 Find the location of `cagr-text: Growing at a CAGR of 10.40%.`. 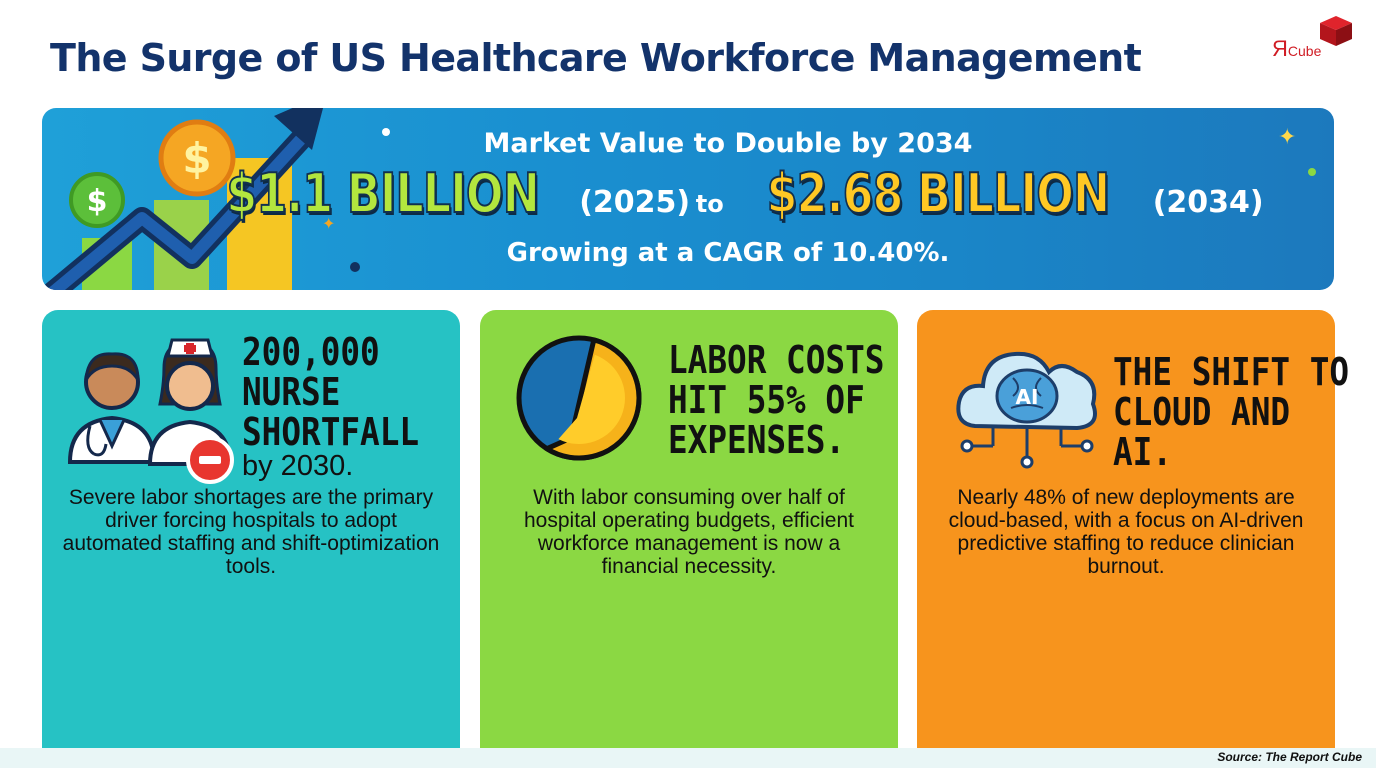

cagr-text: Growing at a CAGR of 10.40%. is located at coordinates (728, 253).